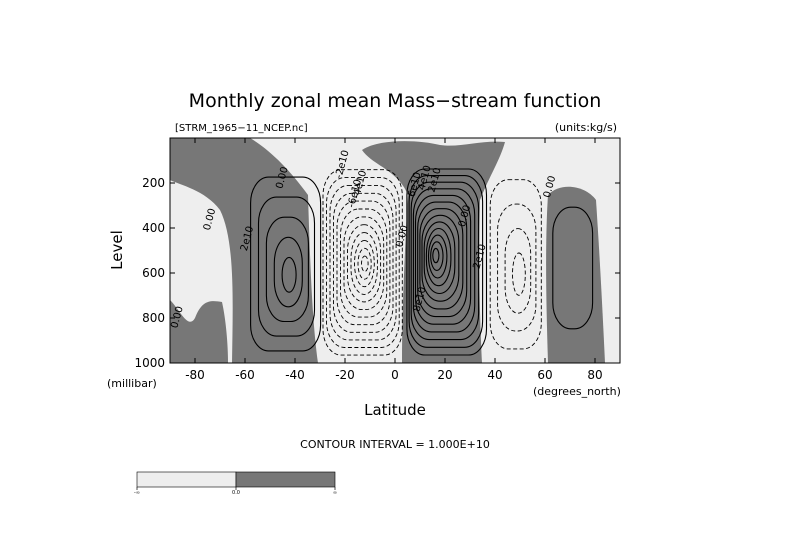 This screenshot has height=558, width=789. I want to click on colorbar-negative-swatch, so click(186, 479).